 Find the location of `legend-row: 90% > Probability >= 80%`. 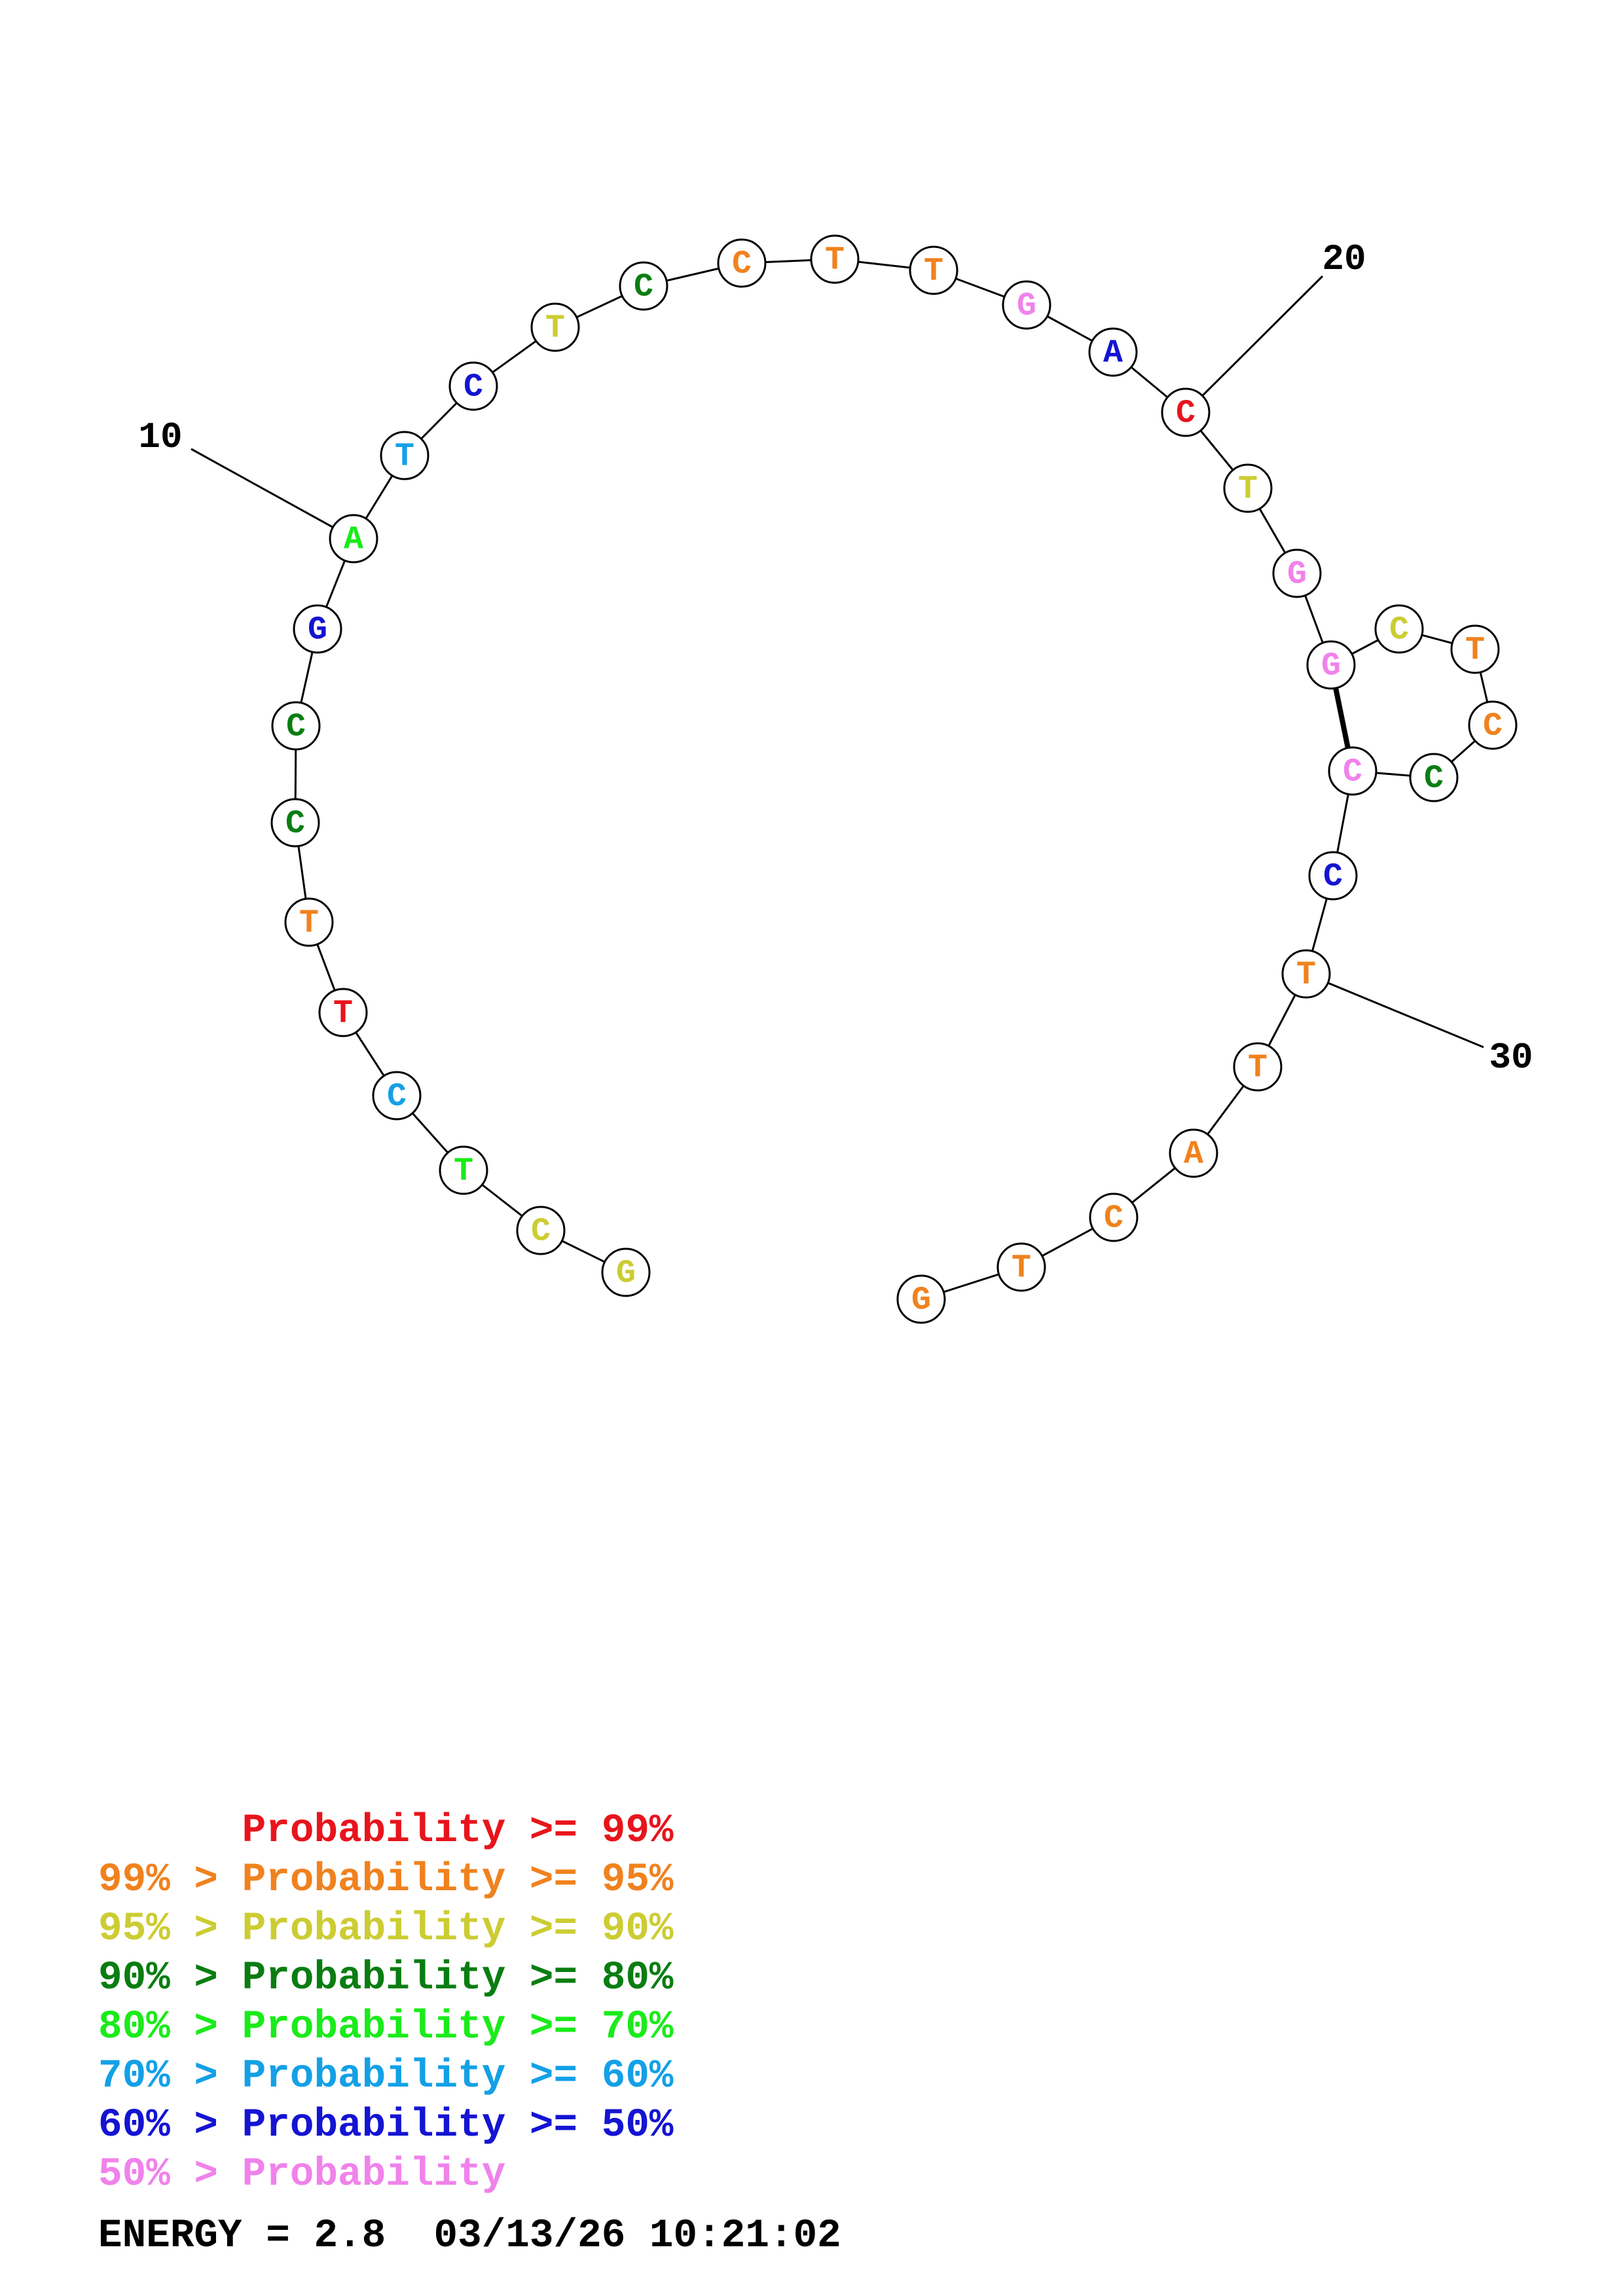

legend-row: 90% > Probability >= 80% is located at coordinates (386, 1978).